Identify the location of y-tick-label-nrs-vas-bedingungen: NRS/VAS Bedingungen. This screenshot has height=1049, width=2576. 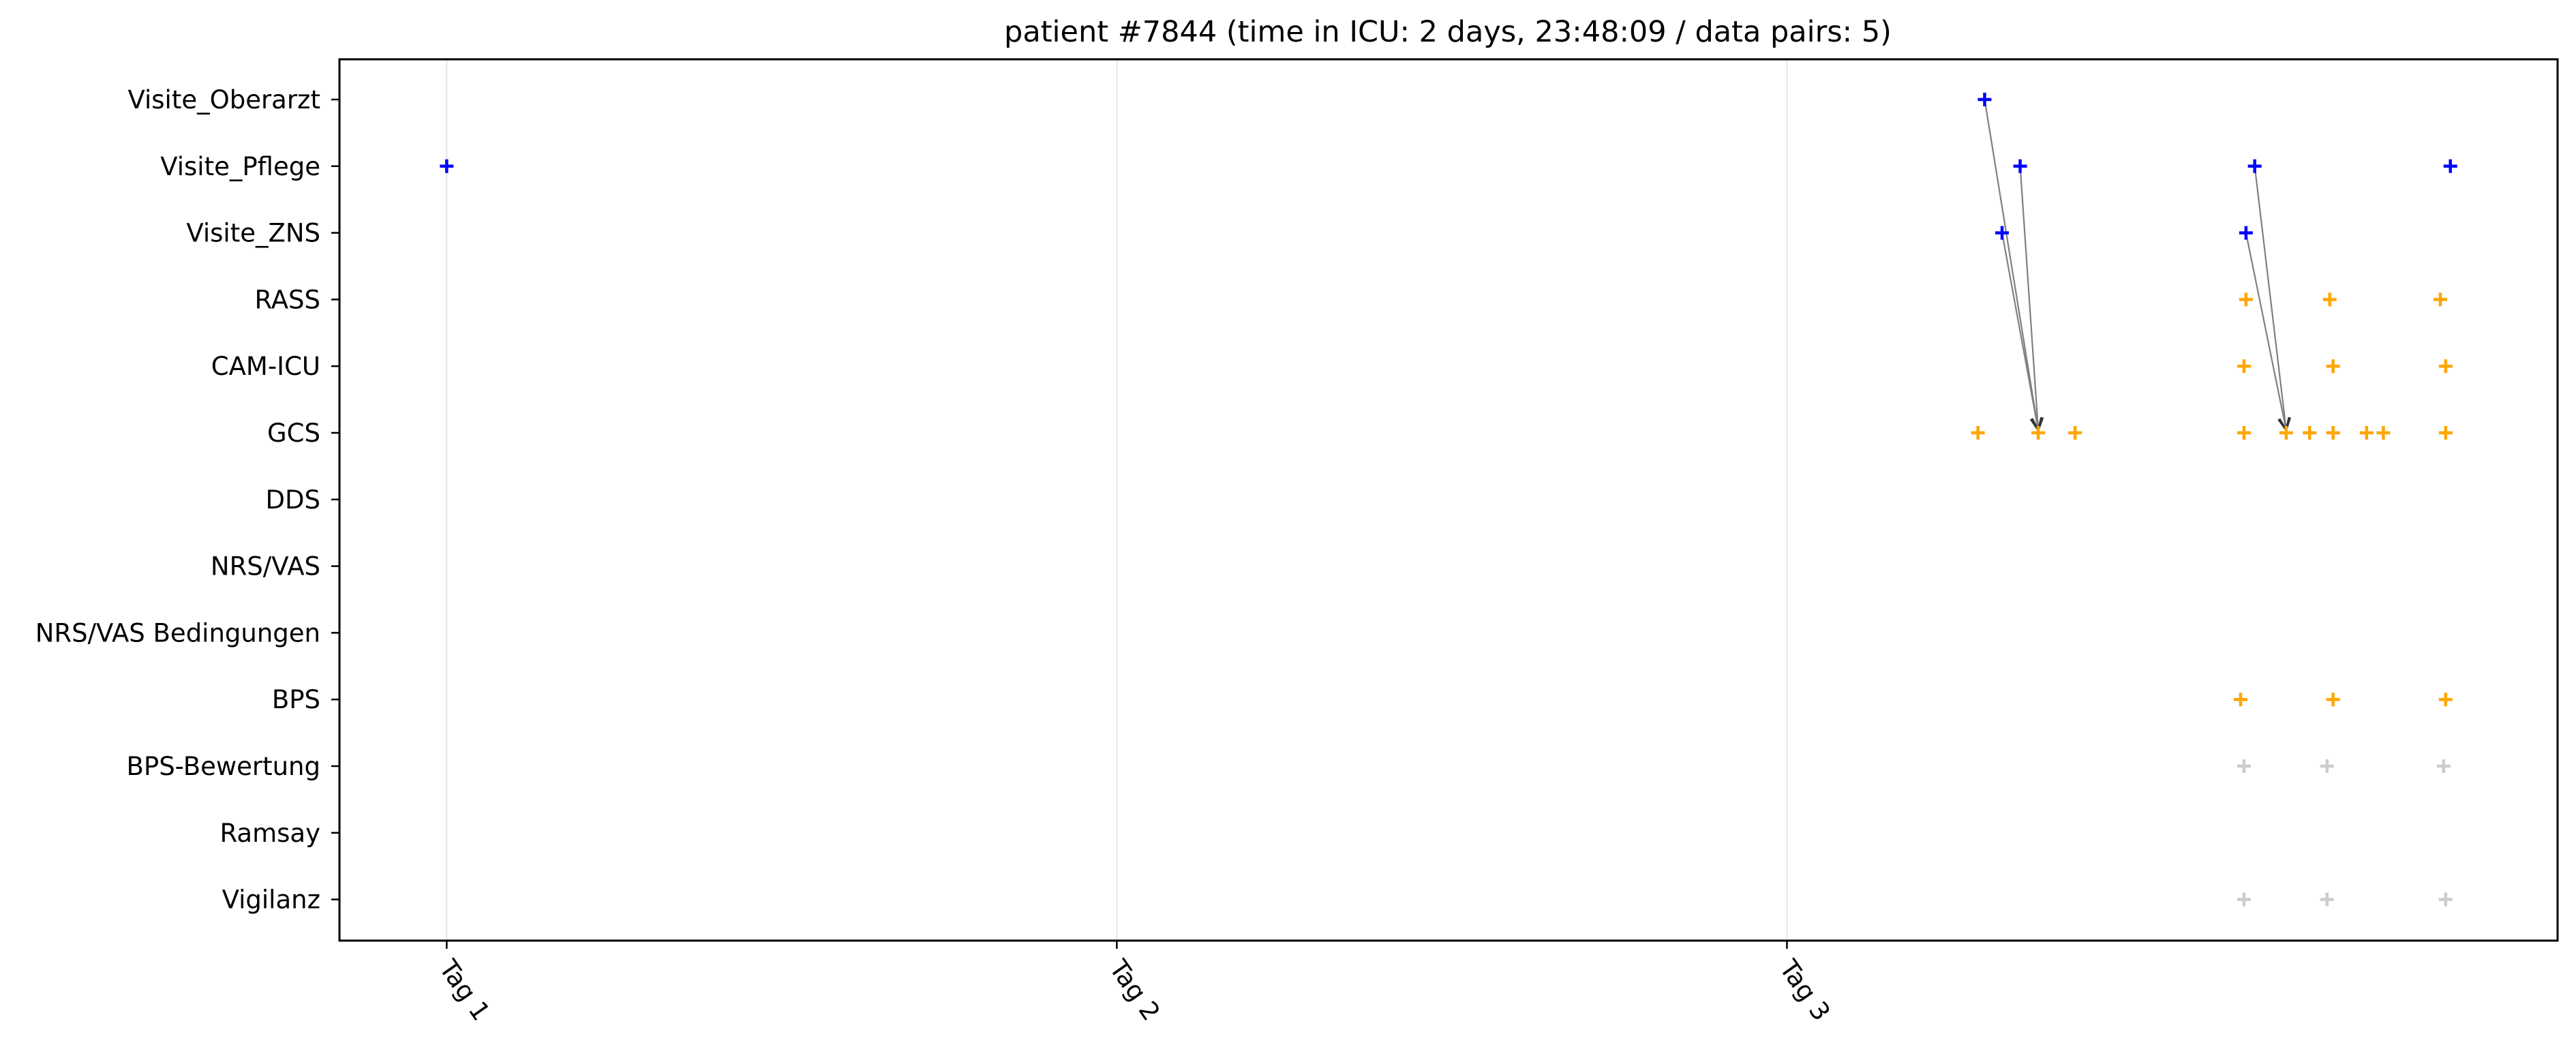
(178, 633).